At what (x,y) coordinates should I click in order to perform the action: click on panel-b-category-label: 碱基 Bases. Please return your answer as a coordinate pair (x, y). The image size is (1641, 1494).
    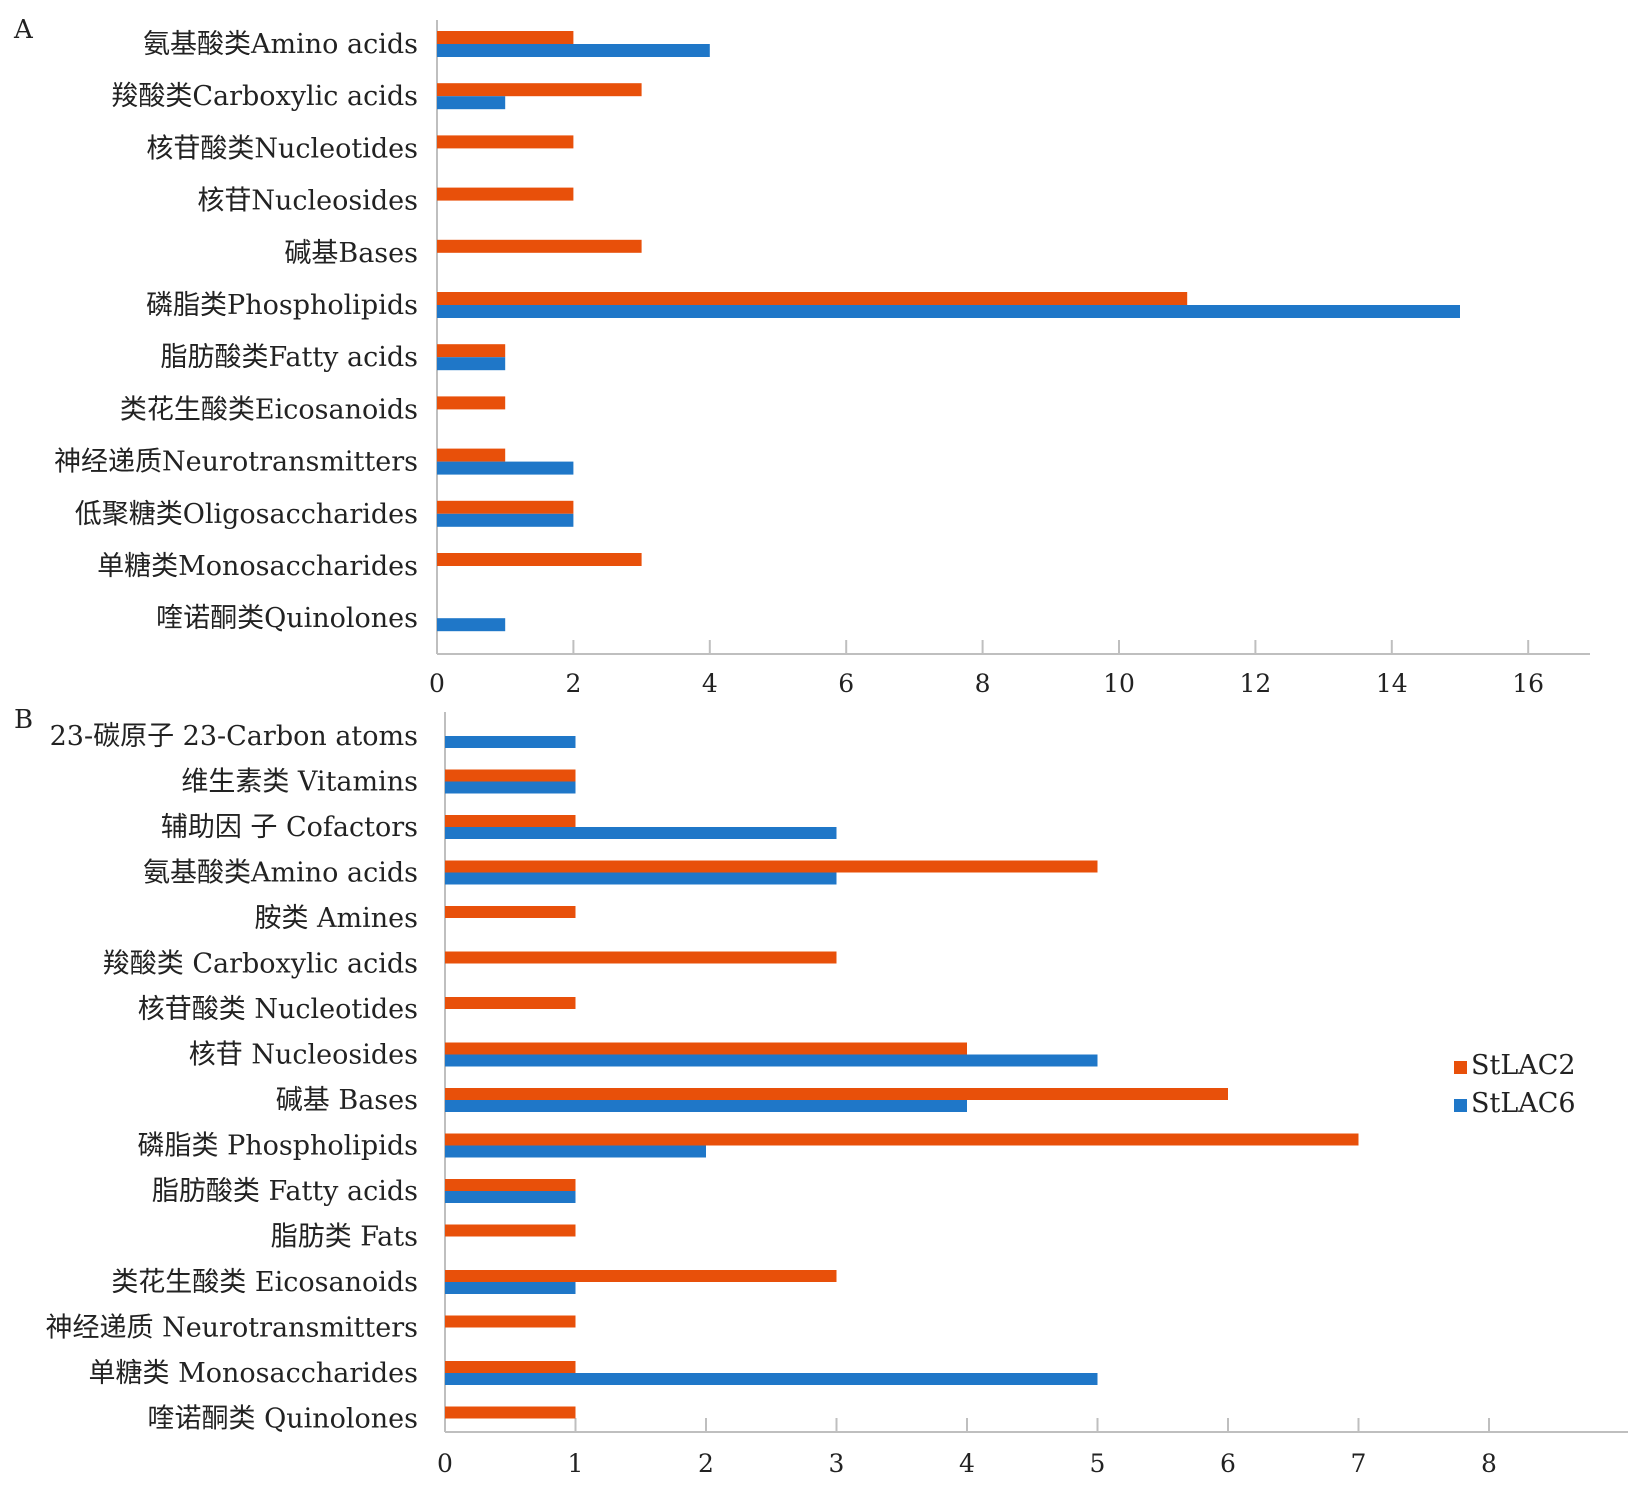
    Looking at the image, I should click on (347, 1100).